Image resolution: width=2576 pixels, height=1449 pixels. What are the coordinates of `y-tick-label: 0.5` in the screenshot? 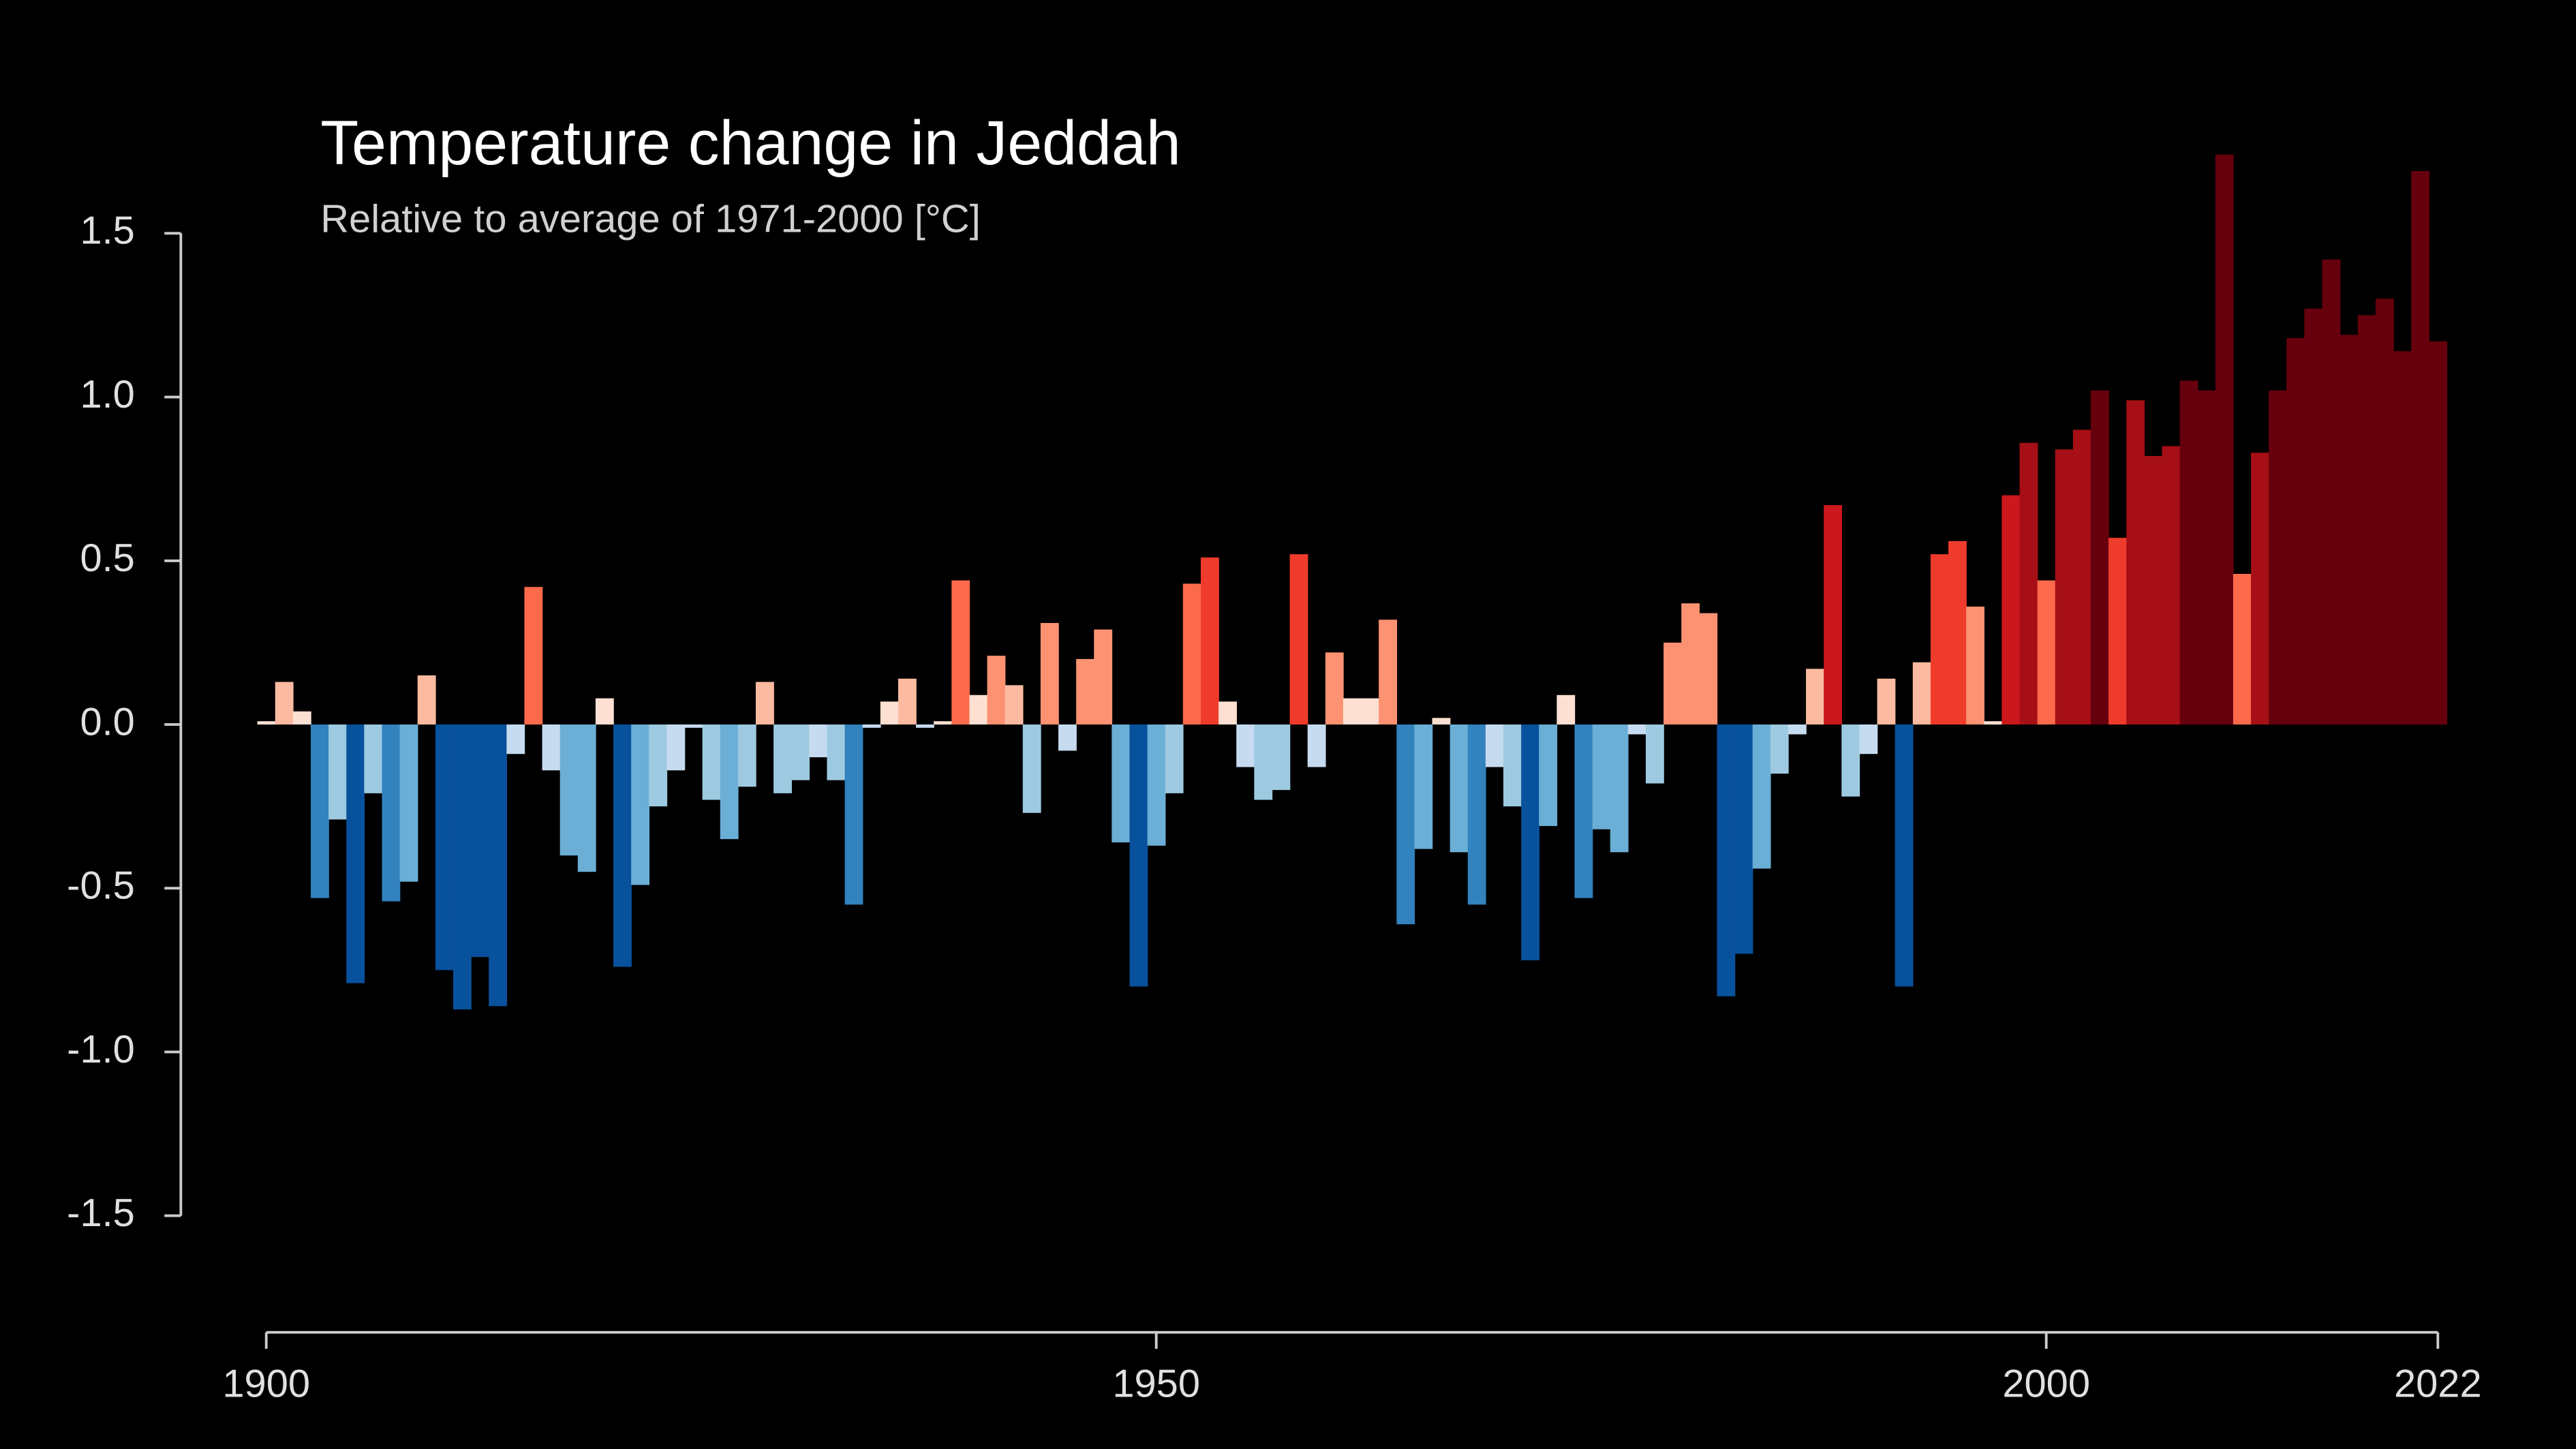 It's located at (107, 558).